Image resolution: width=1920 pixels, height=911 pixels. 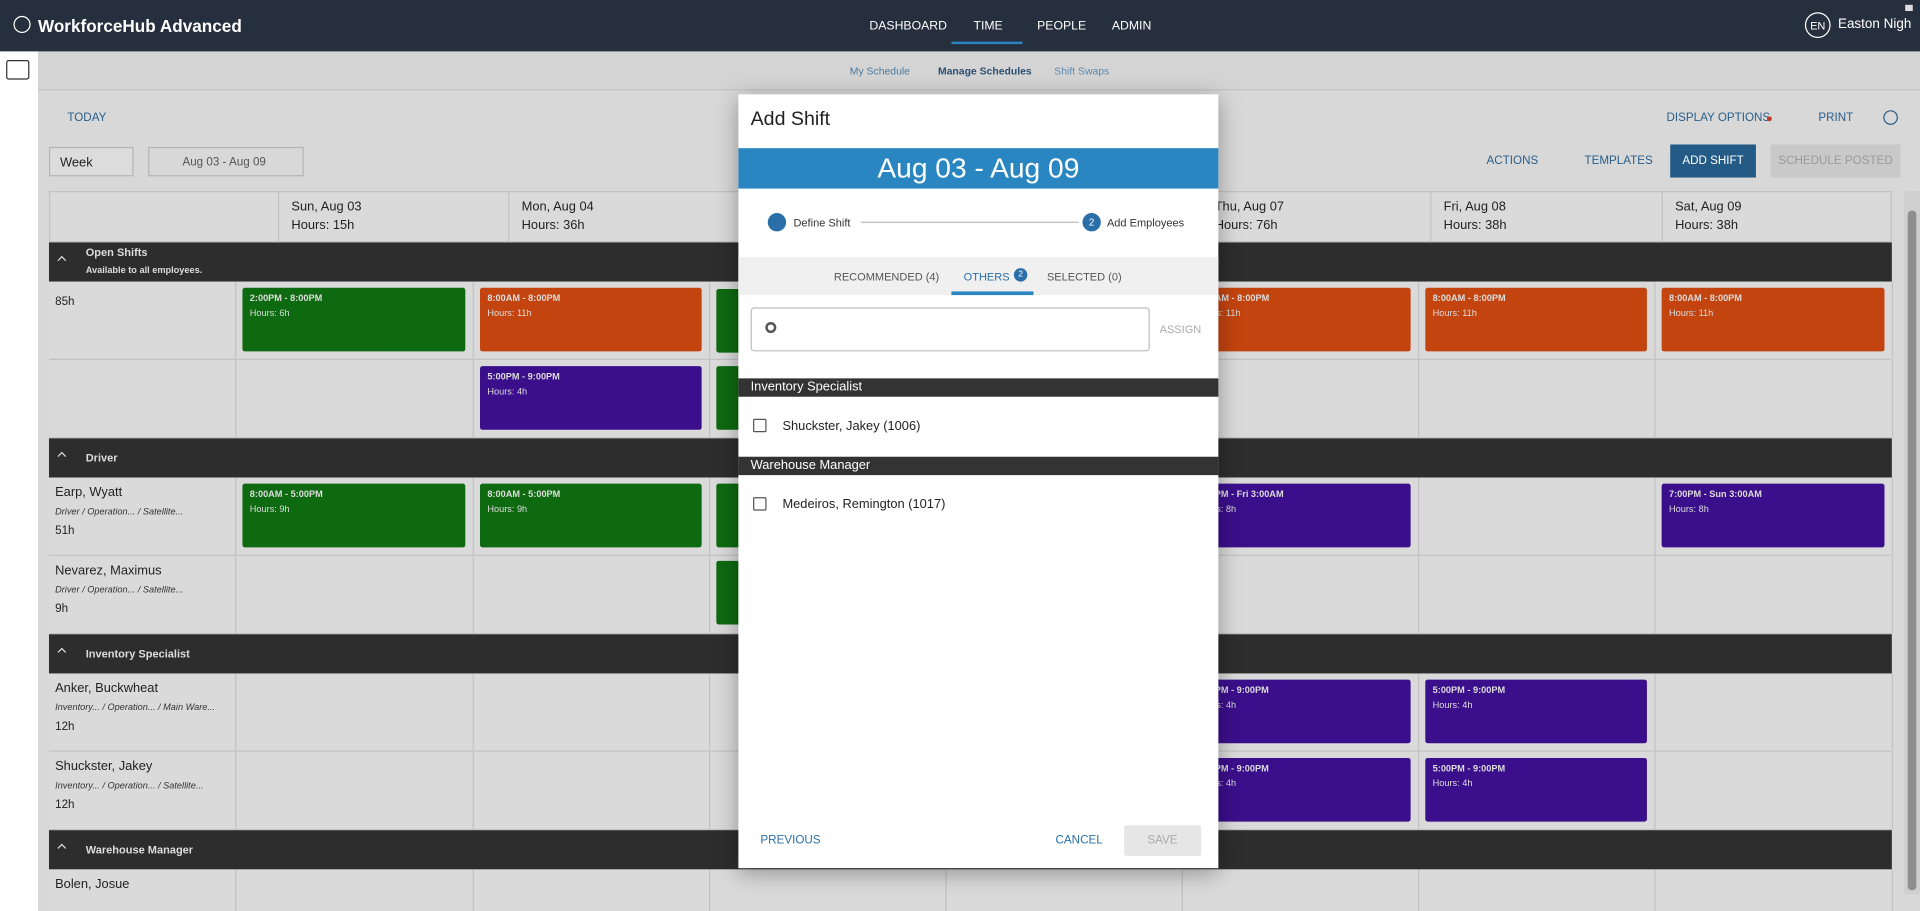 I want to click on shift: 7:00PM - Sun 3:00AM Hours: 8h, so click(x=1773, y=515).